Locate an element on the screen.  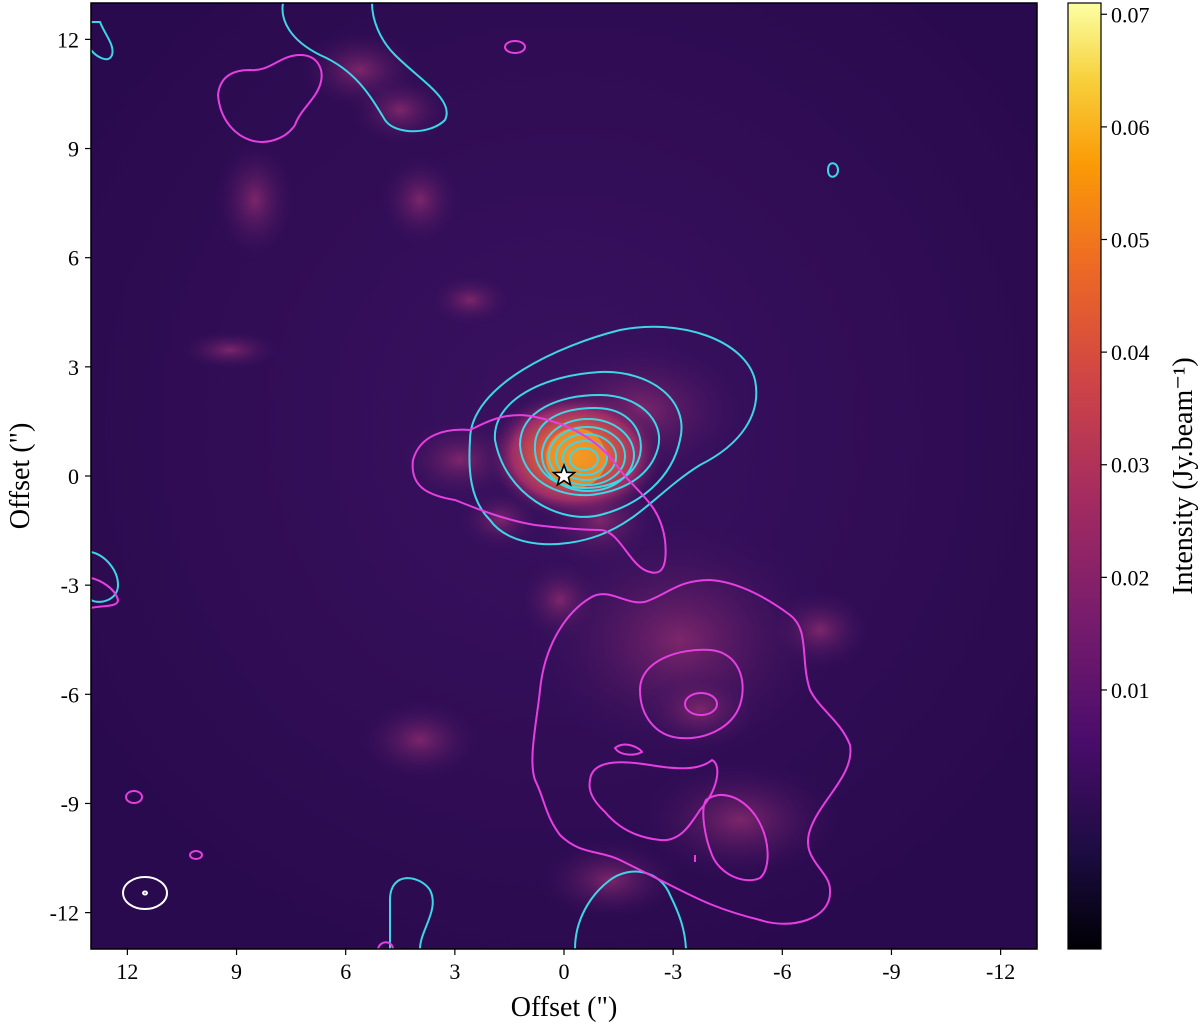
magenta-contour-ne is located at coordinates (269, 98).